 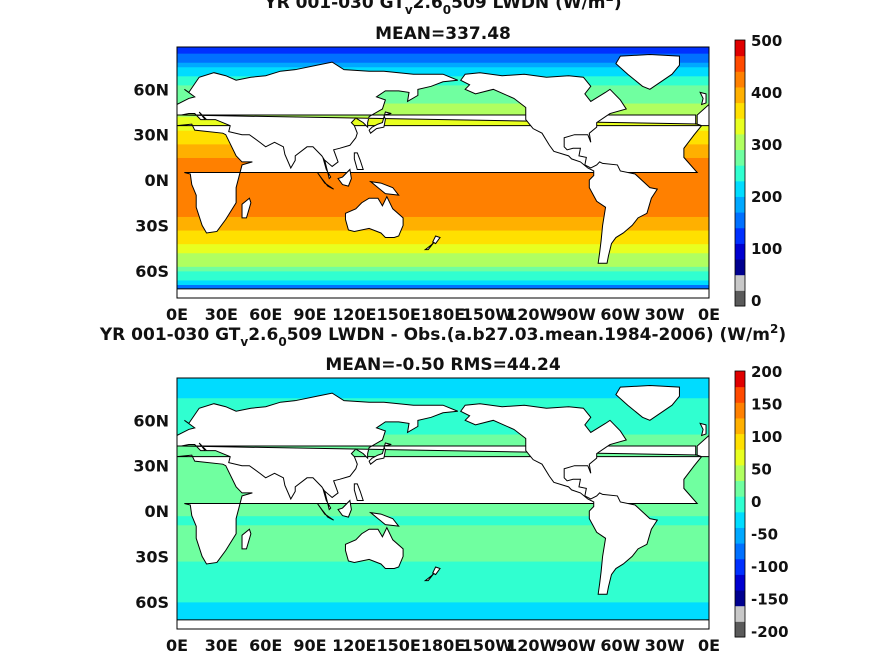 I want to click on y-tick-label: 60N, so click(x=151, y=420).